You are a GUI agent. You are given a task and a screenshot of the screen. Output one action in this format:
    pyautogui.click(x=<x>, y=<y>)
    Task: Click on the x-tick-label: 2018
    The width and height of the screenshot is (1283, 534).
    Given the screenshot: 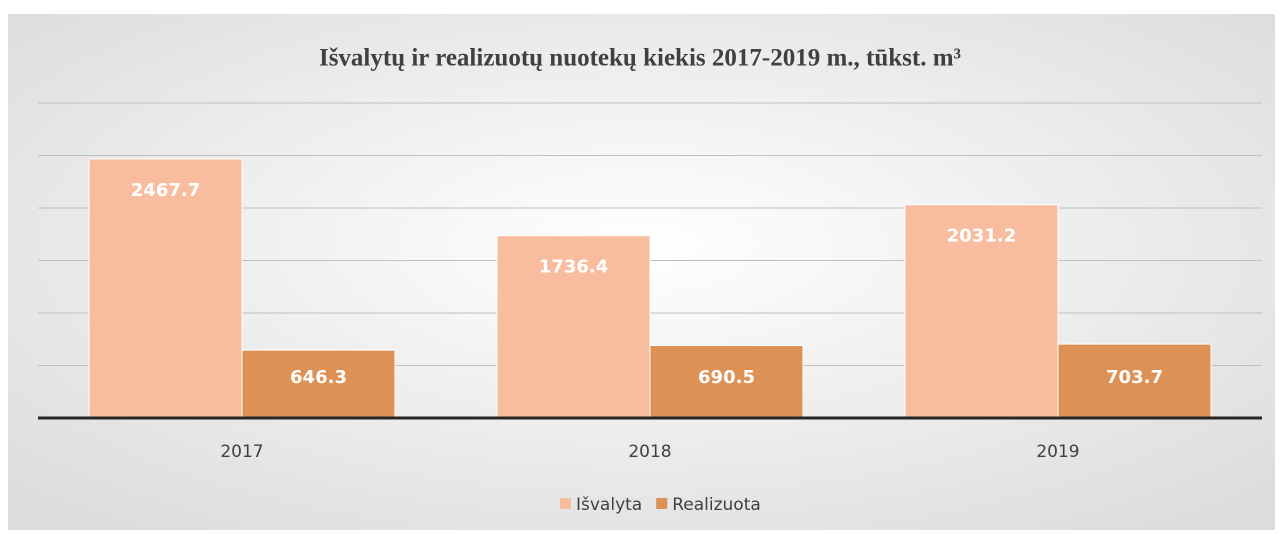 What is the action you would take?
    pyautogui.click(x=649, y=452)
    